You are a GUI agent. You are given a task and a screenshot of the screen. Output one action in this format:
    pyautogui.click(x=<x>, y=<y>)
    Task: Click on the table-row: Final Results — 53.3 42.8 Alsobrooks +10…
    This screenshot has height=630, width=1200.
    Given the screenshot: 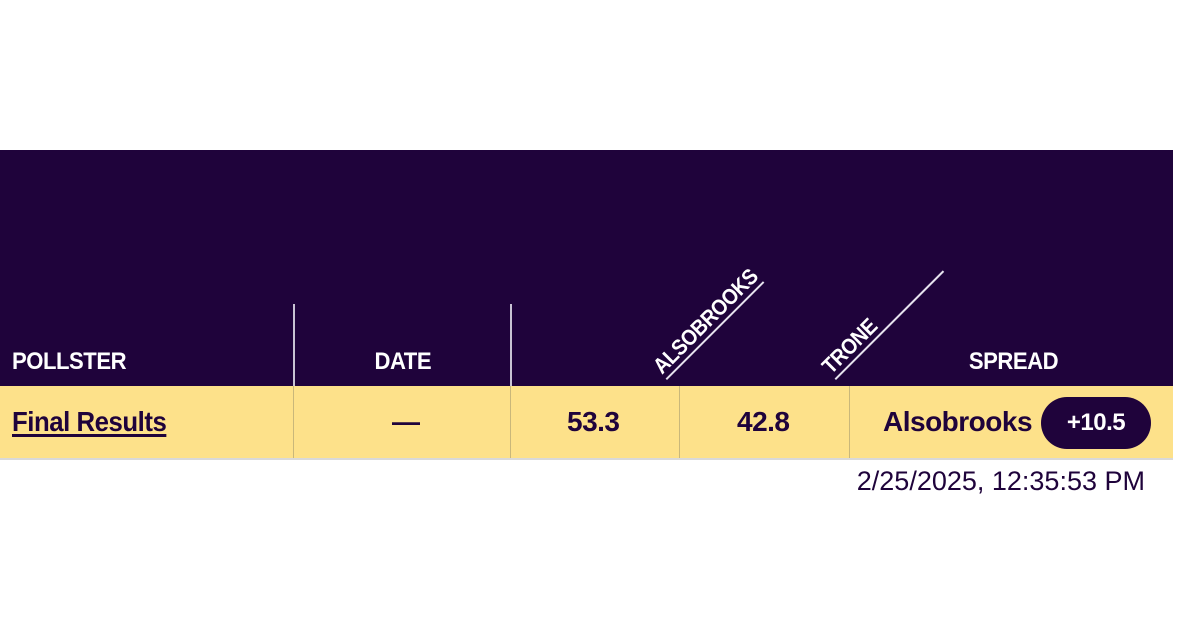 What is the action you would take?
    pyautogui.click(x=586, y=423)
    